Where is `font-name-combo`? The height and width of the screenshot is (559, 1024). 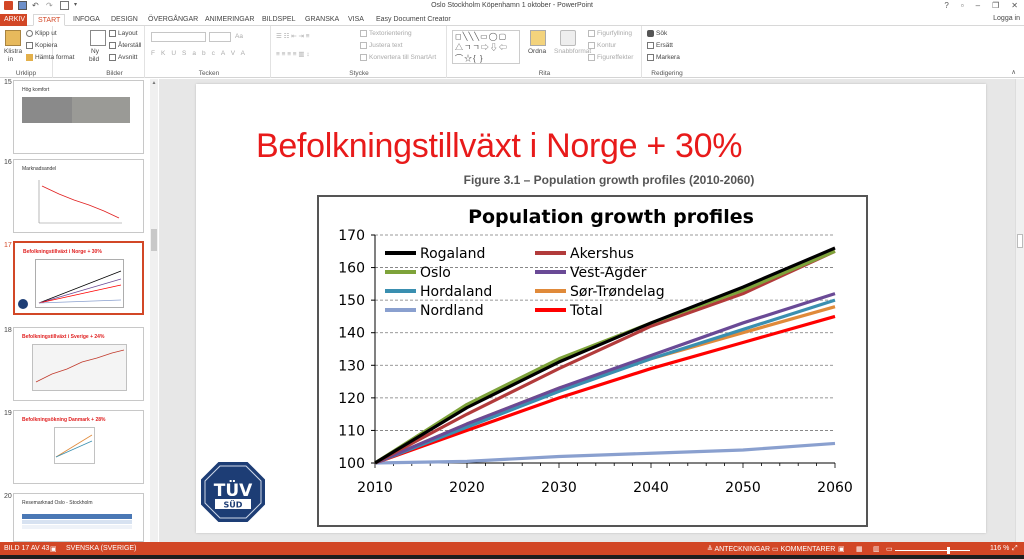 font-name-combo is located at coordinates (178, 37).